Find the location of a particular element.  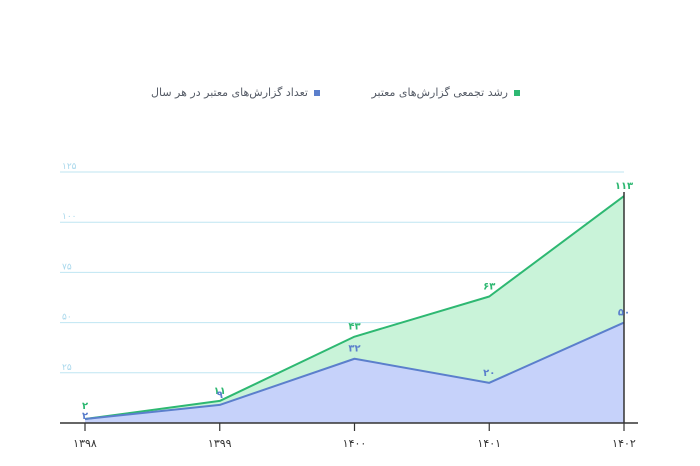

x-tick-label: ۱۴۰۲ is located at coordinates (624, 443).